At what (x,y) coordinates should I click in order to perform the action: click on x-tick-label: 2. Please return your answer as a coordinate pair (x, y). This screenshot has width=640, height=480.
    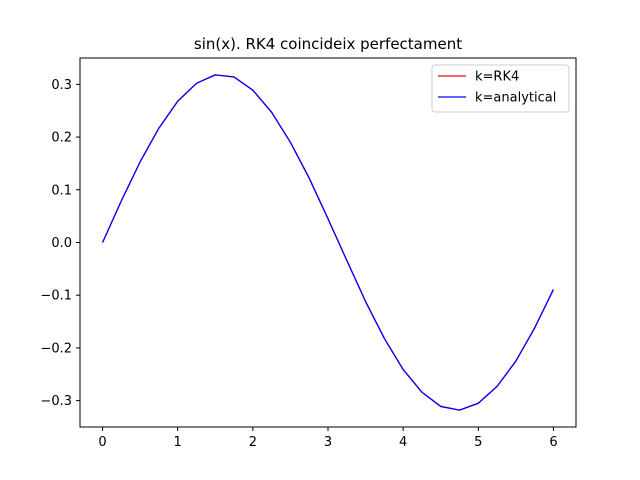
    Looking at the image, I should click on (253, 442).